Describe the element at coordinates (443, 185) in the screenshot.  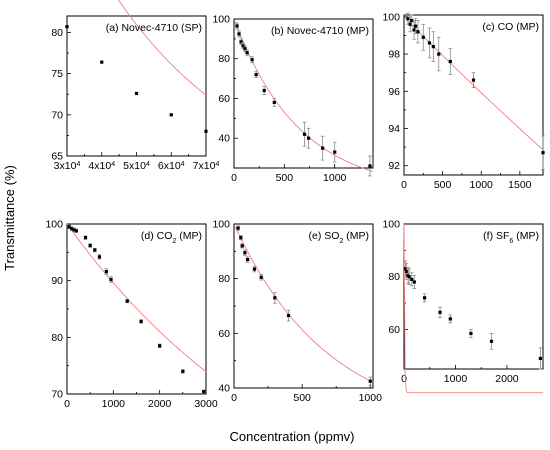
I see `x-tick-label: 500` at that location.